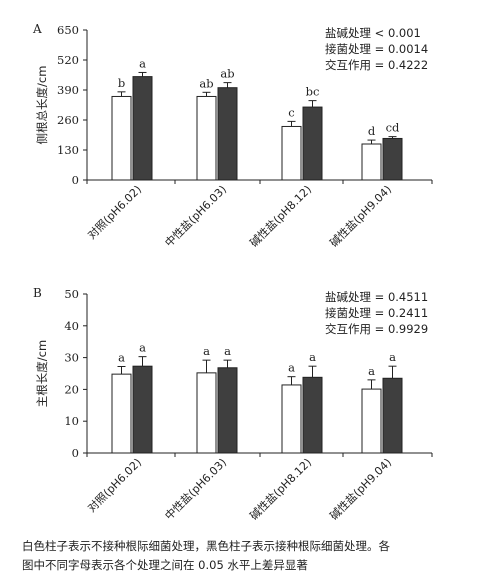 The width and height of the screenshot is (482, 582). What do you see at coordinates (37, 293) in the screenshot?
I see `panel-label: B` at bounding box center [37, 293].